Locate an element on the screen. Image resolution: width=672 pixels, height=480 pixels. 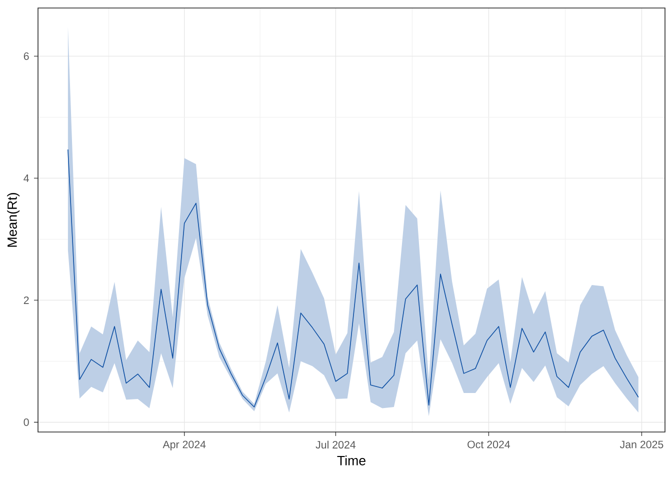
x-tick-label: Jul 2024 is located at coordinates (336, 444).